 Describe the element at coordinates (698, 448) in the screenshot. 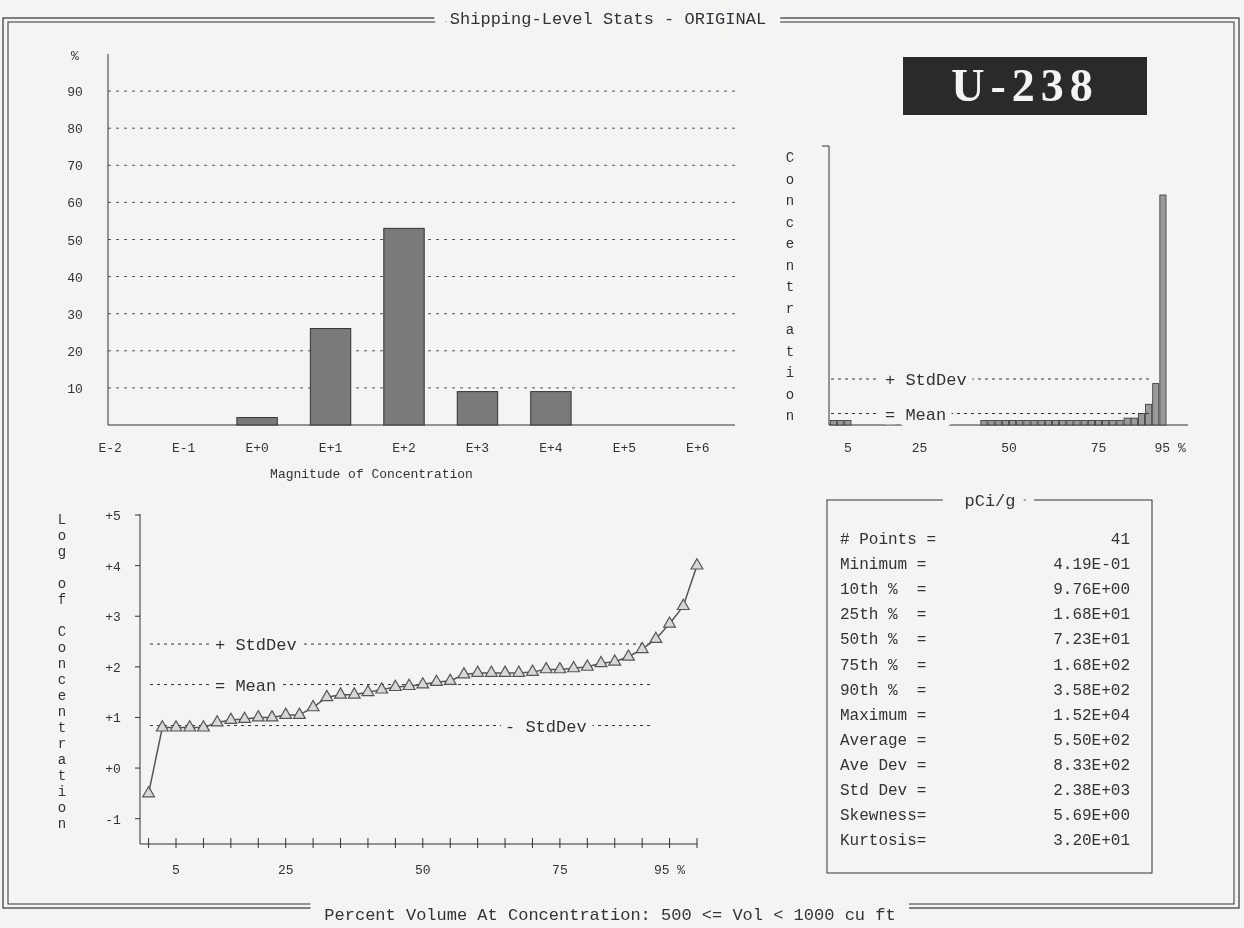

I see `x-tick-label: E+6` at that location.